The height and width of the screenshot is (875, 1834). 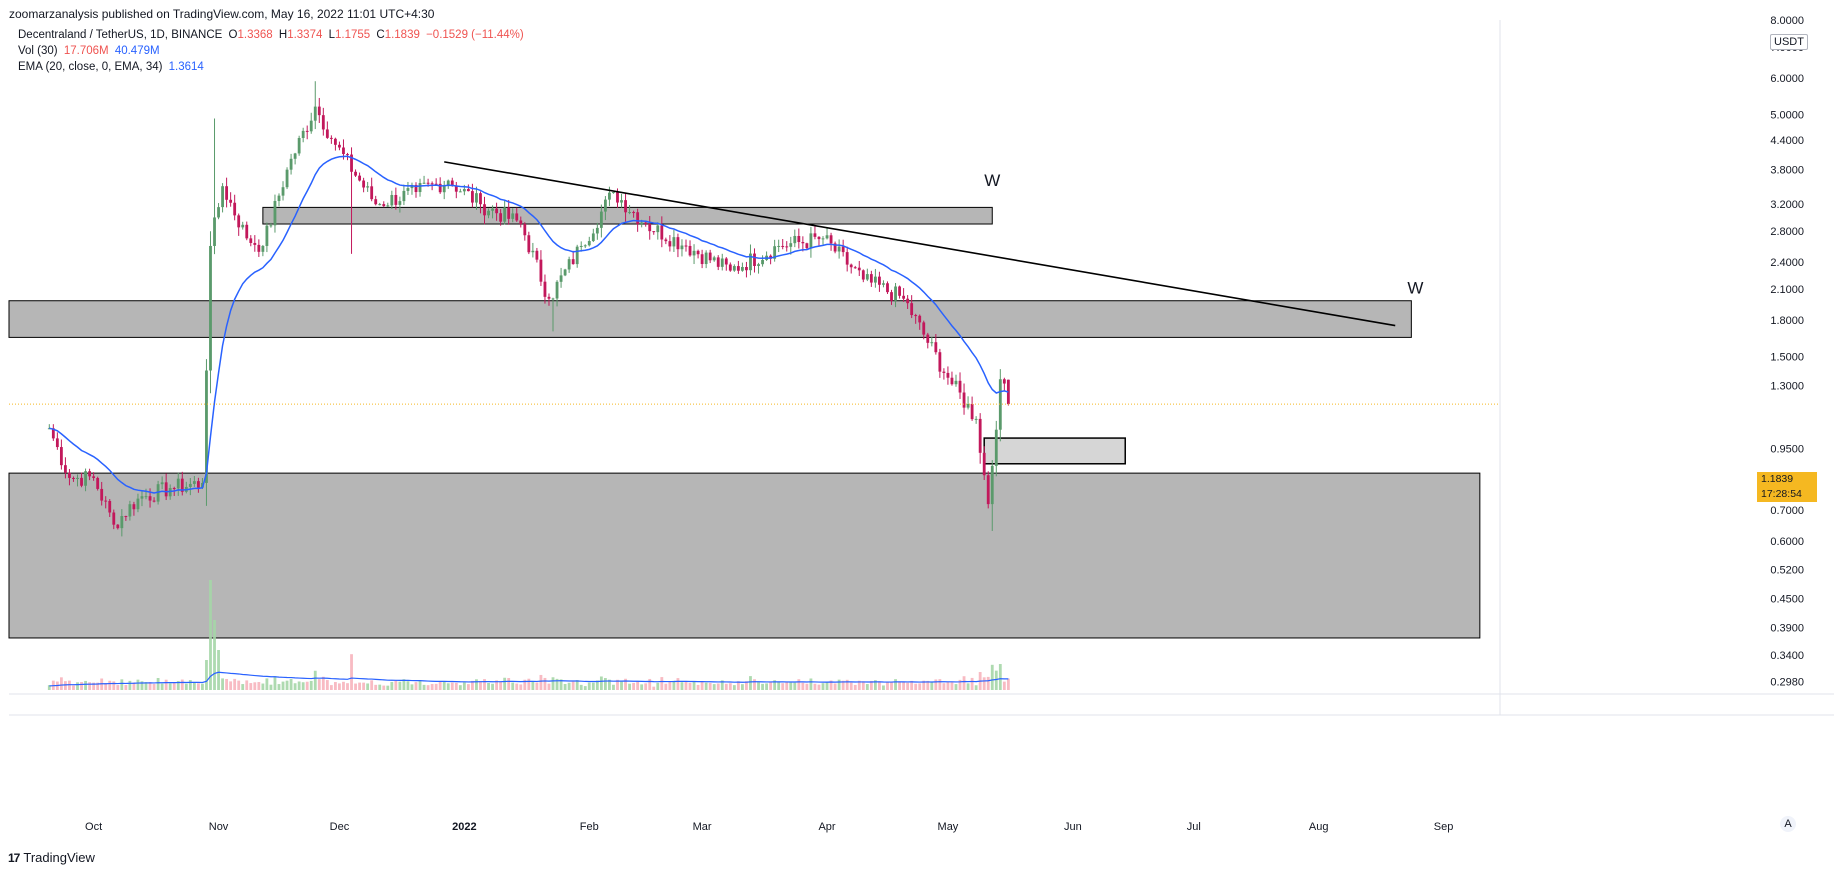 I want to click on ema-label: EMA (20, close, 0, EMA, 34), so click(x=90, y=67).